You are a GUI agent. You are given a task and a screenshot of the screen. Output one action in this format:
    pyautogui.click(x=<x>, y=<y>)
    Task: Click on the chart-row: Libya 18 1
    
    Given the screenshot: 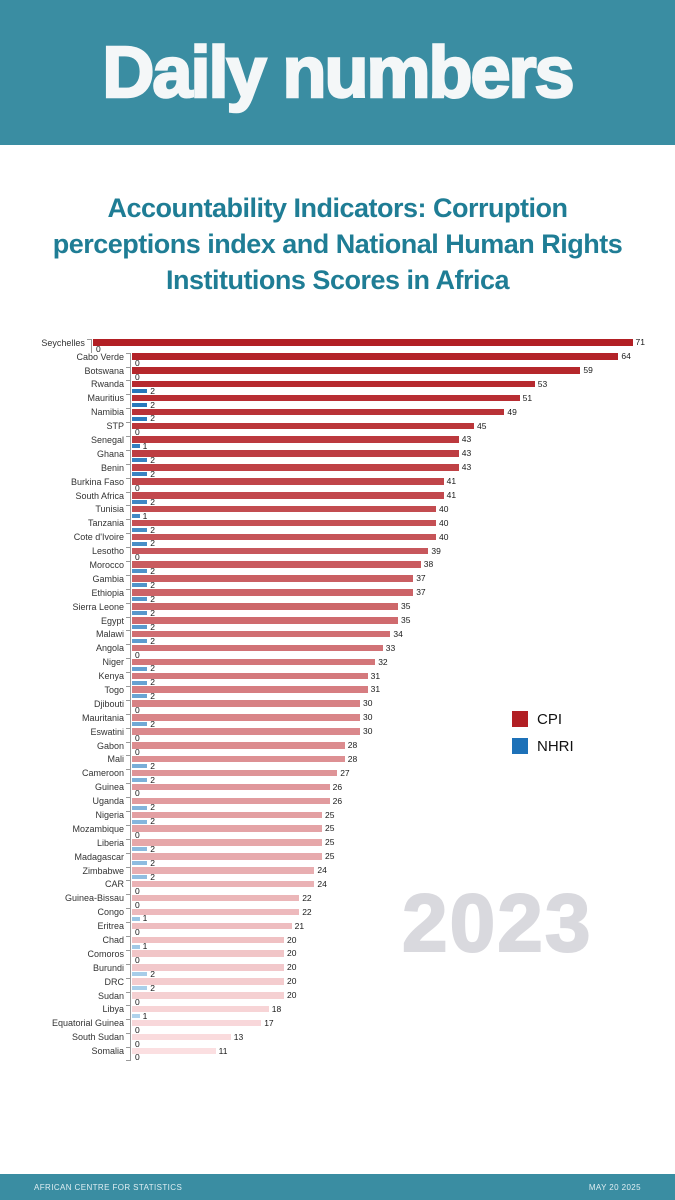 What is the action you would take?
    pyautogui.click(x=337, y=1012)
    